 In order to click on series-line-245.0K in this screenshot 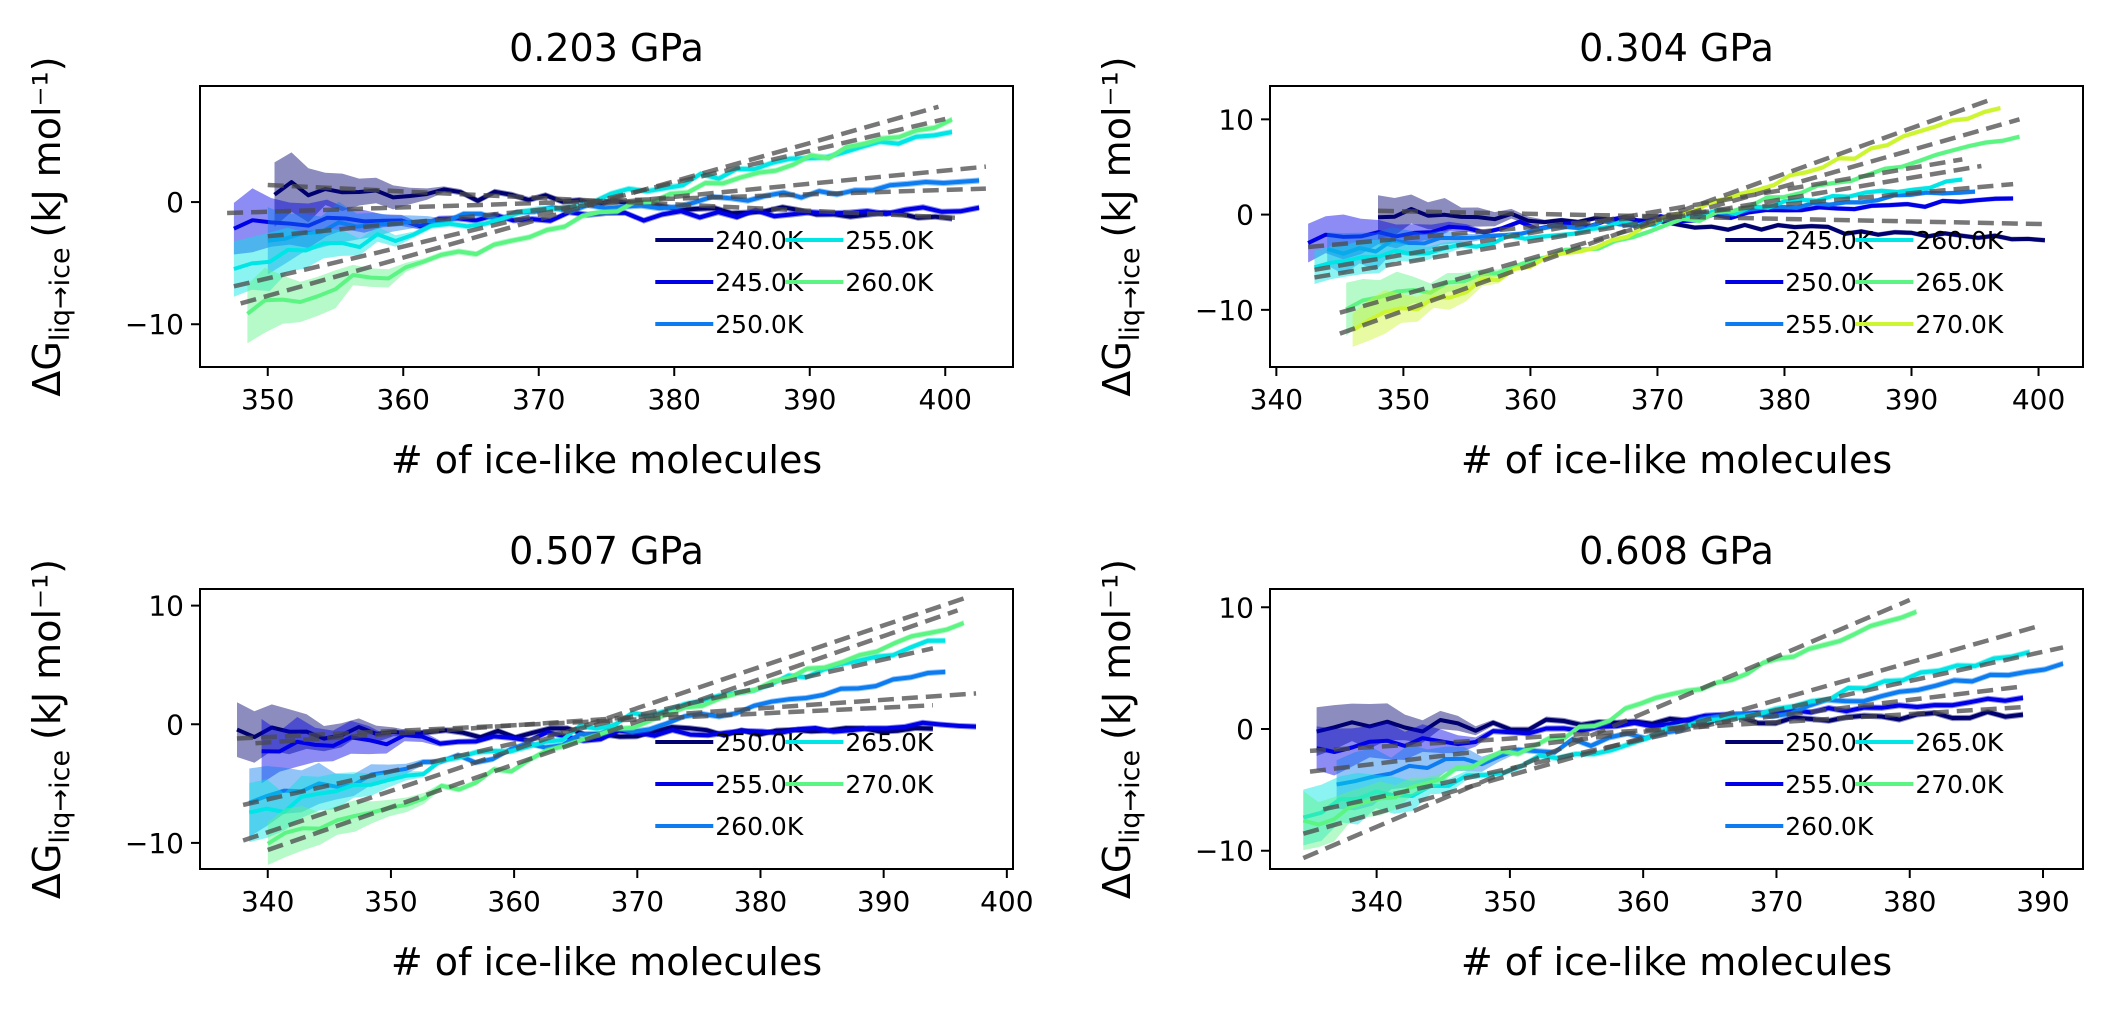, I will do `click(1711, 225)`.